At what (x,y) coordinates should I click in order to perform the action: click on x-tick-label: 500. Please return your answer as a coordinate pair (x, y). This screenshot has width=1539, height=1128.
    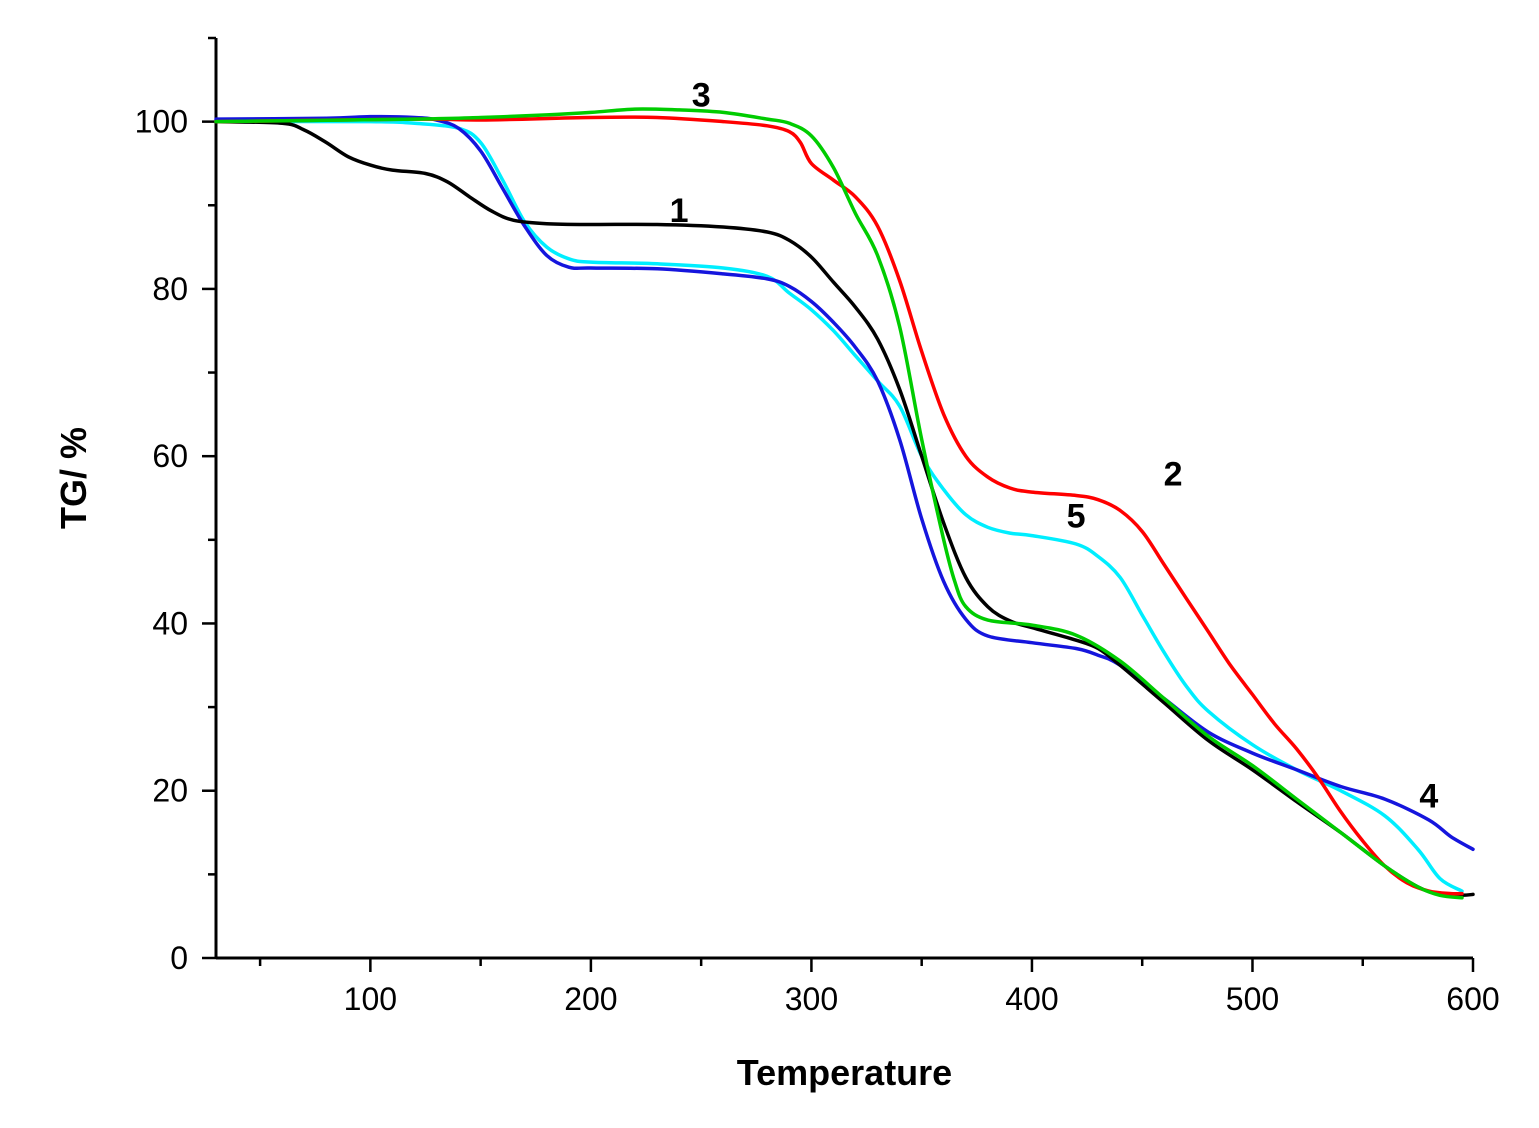
    Looking at the image, I should click on (1252, 999).